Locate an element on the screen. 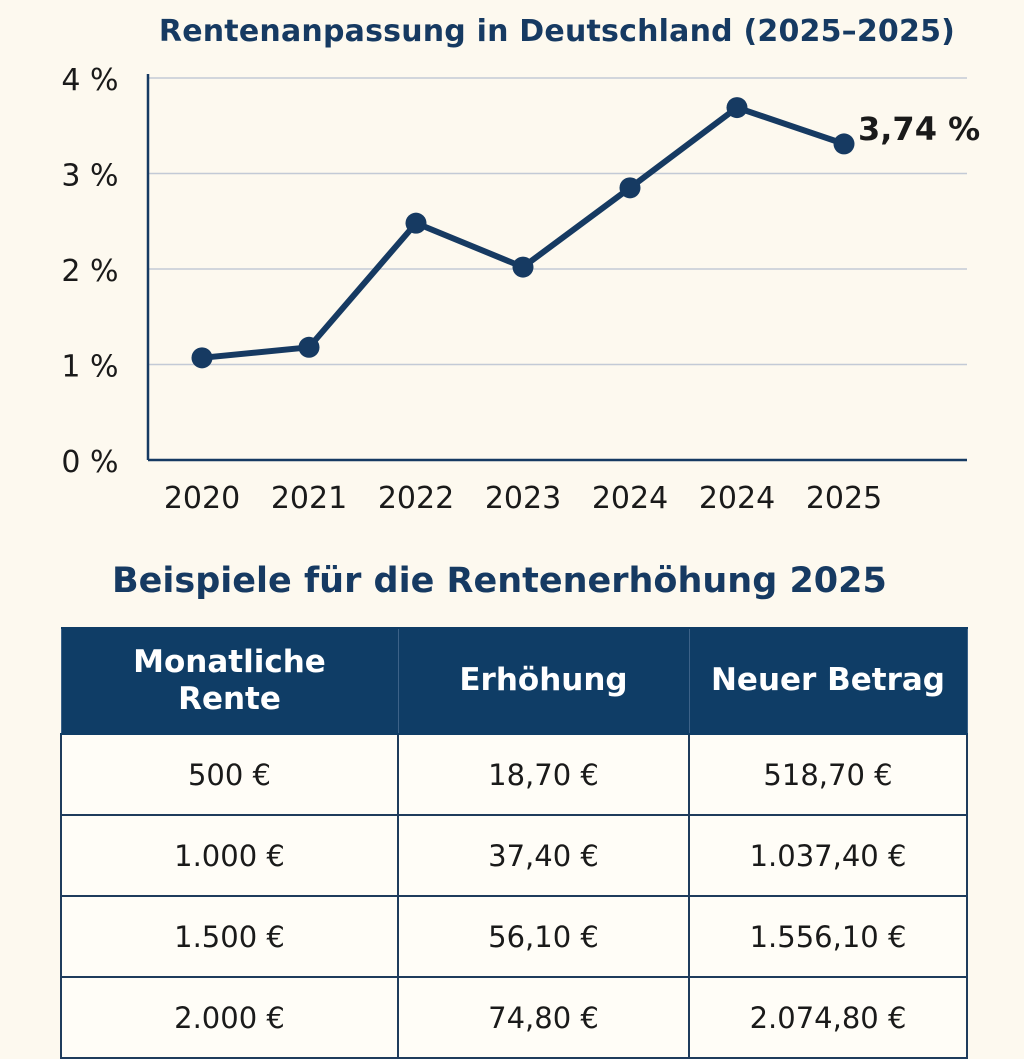 The height and width of the screenshot is (1059, 1024). x-tick-label: 2025 is located at coordinates (844, 498).